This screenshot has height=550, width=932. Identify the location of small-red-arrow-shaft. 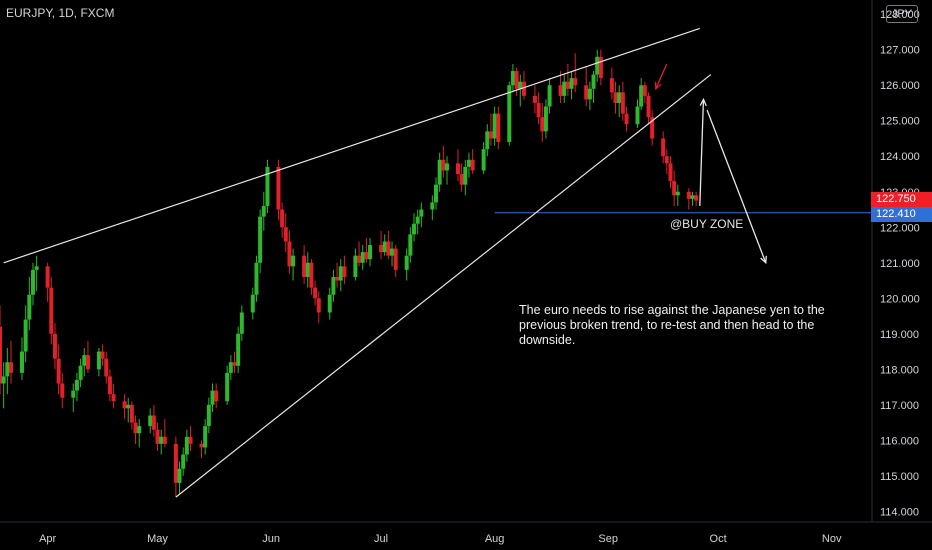
(661, 76).